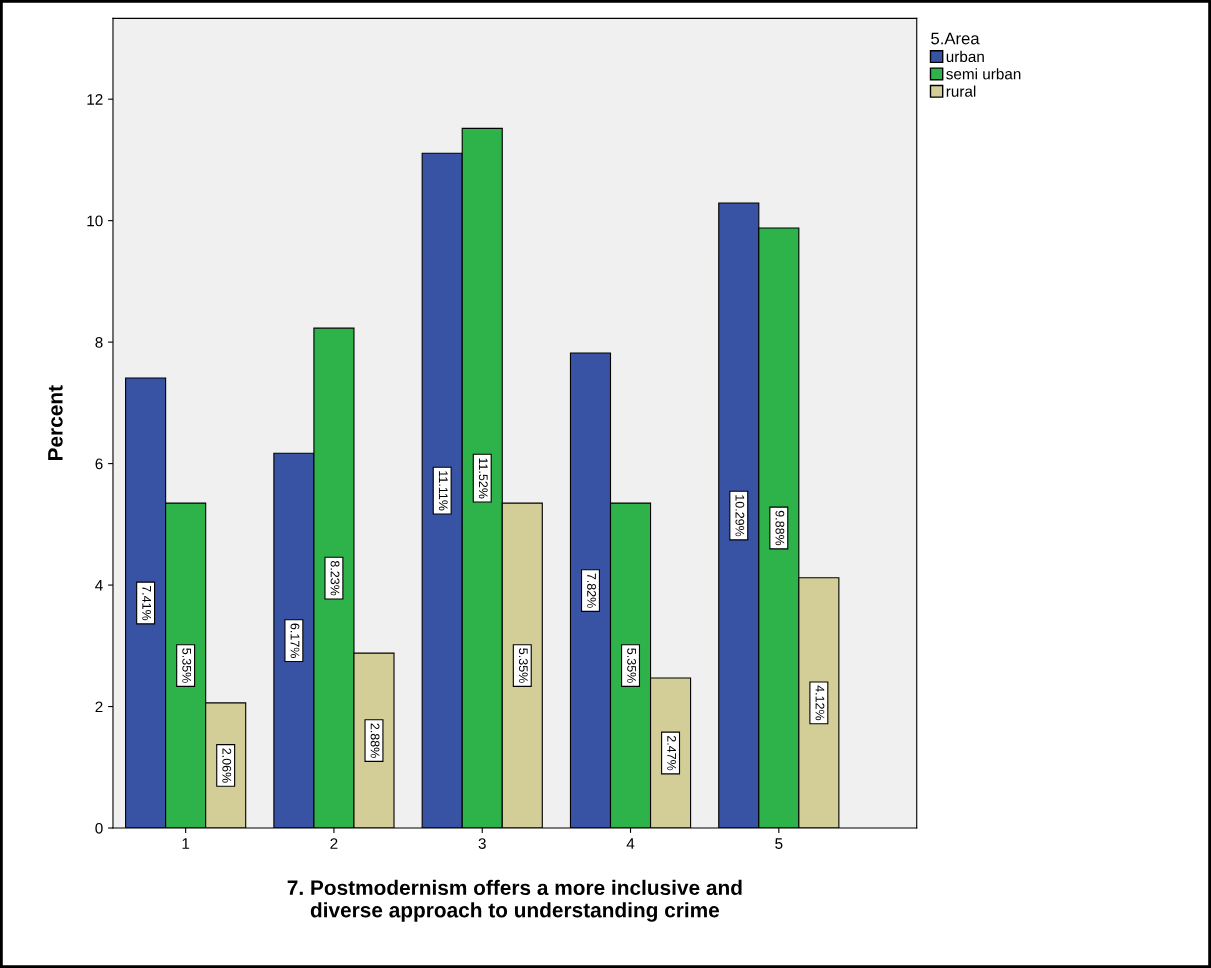  What do you see at coordinates (55, 423) in the screenshot?
I see `y-axis-title: Percent` at bounding box center [55, 423].